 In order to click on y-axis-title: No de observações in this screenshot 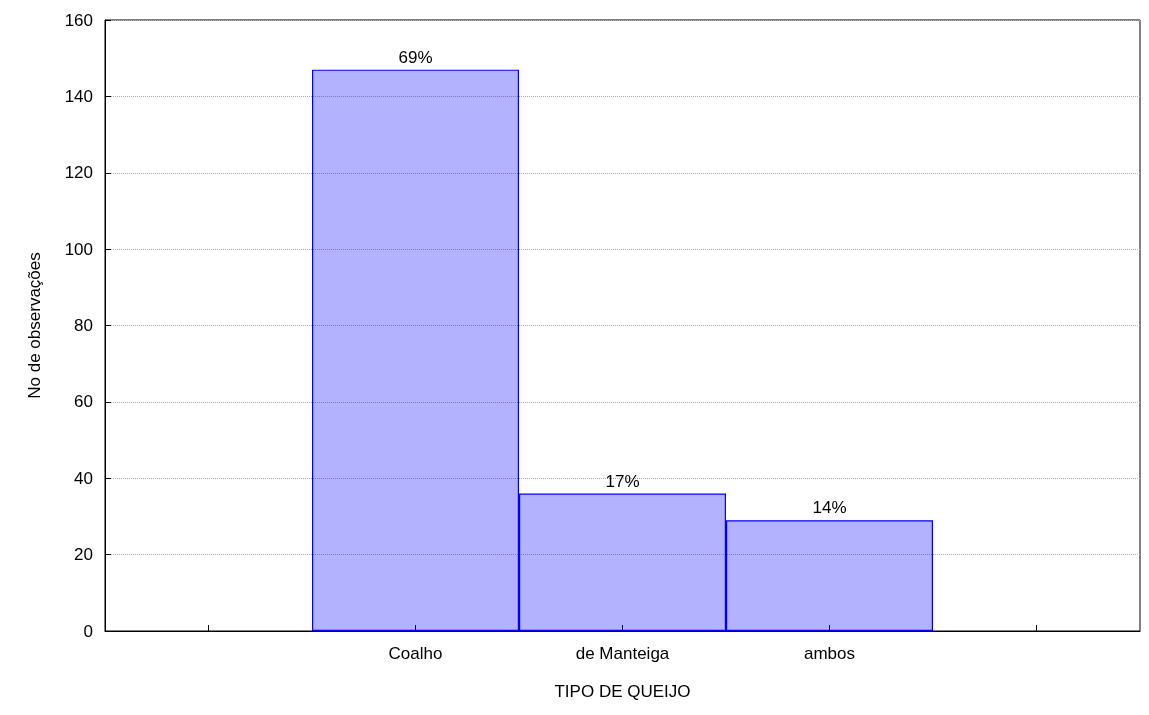, I will do `click(34, 325)`.